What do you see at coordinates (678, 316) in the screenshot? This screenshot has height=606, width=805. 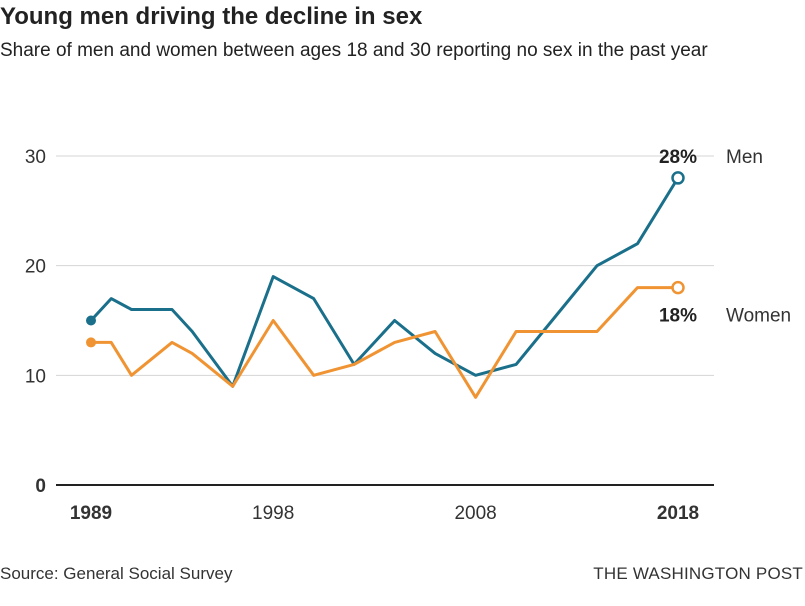 I see `end-value-label-women: 18%` at bounding box center [678, 316].